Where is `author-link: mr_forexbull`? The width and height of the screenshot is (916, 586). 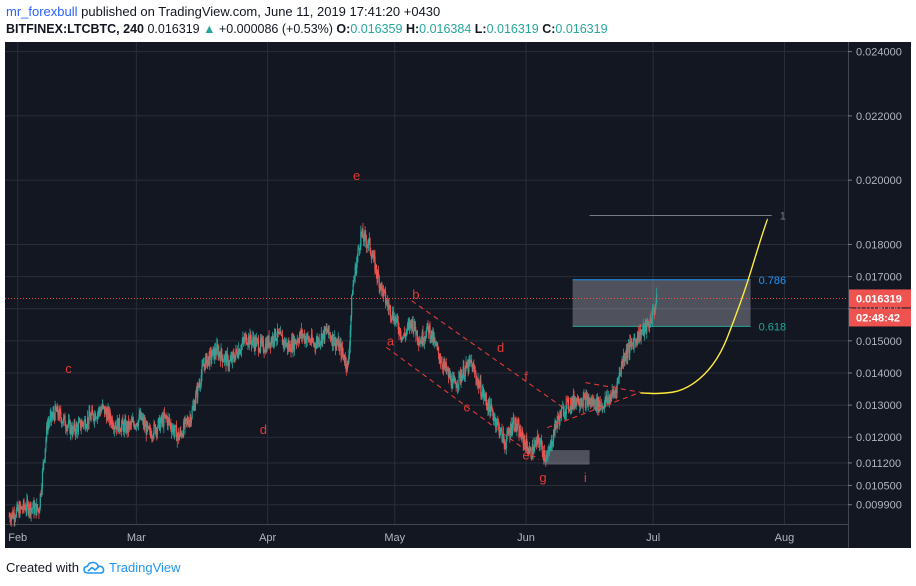
author-link: mr_forexbull is located at coordinates (42, 11).